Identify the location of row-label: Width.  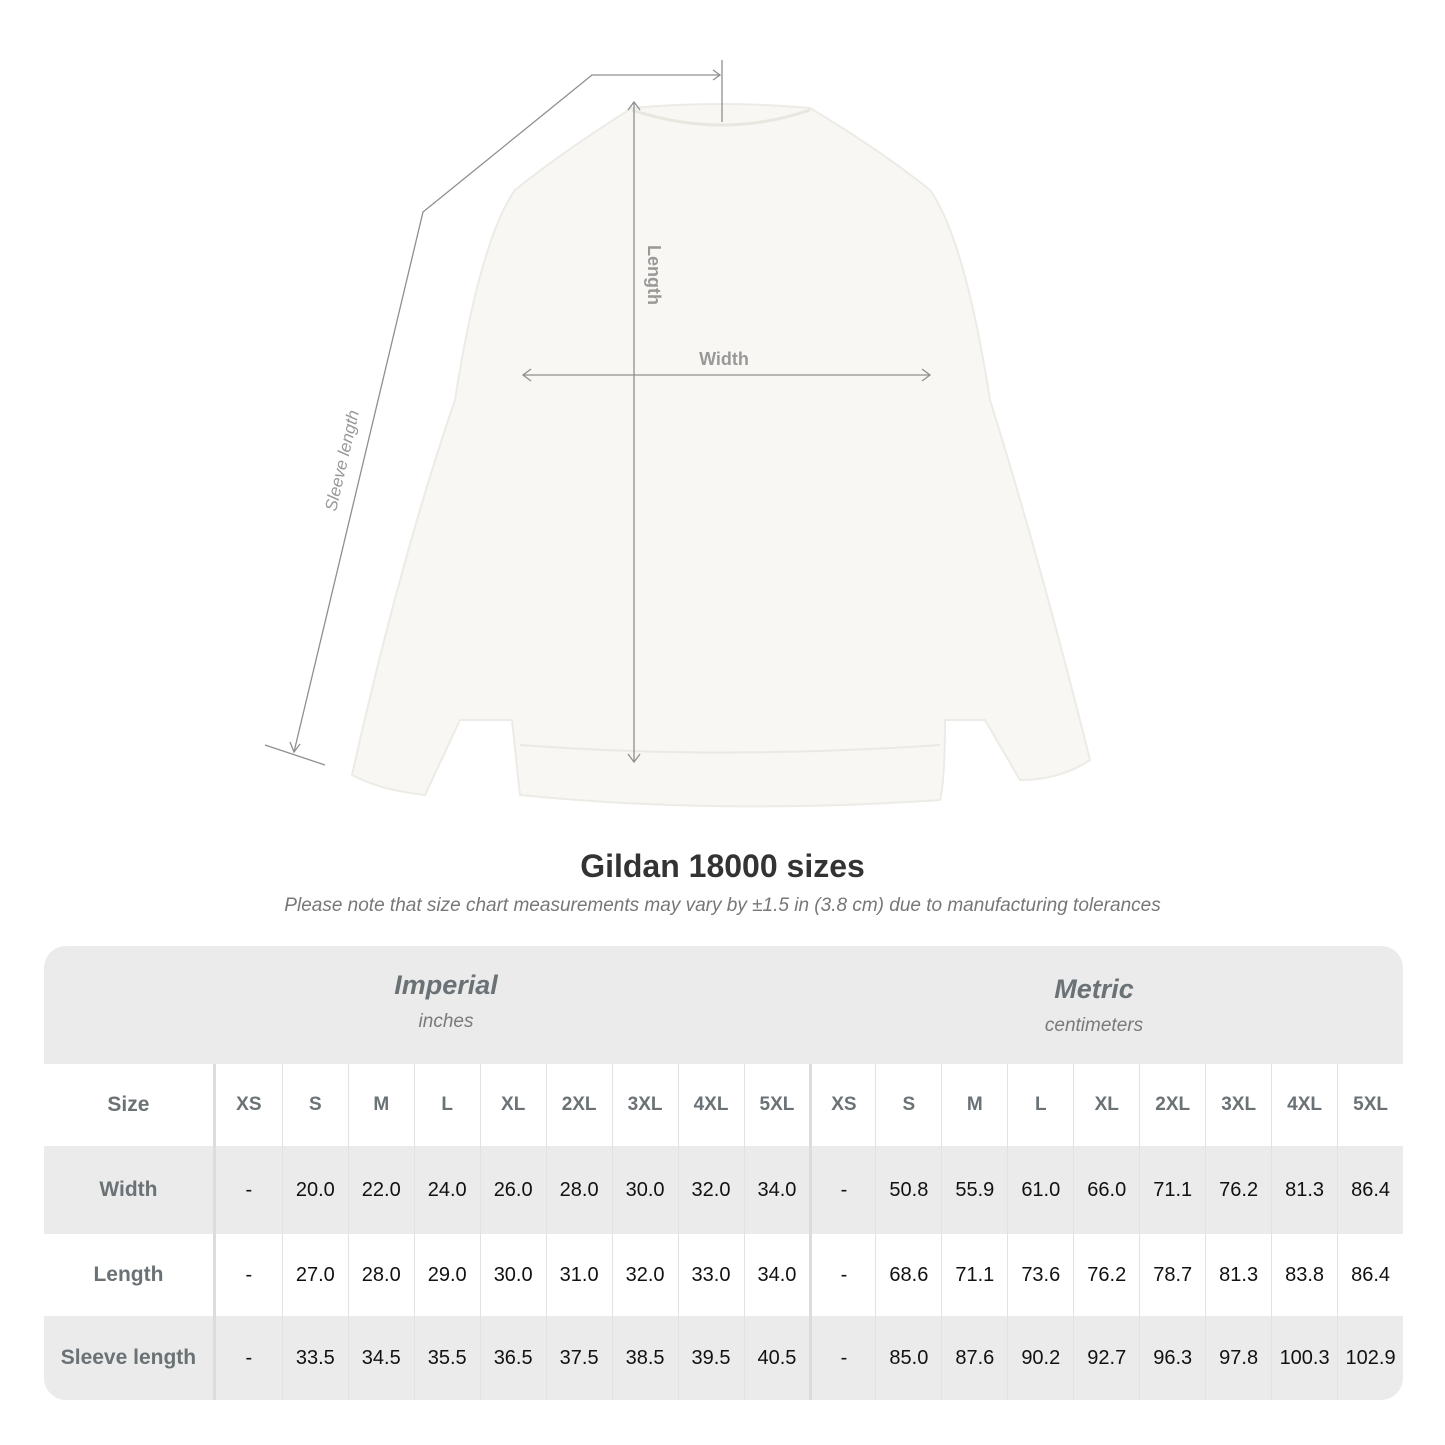
(130, 1190).